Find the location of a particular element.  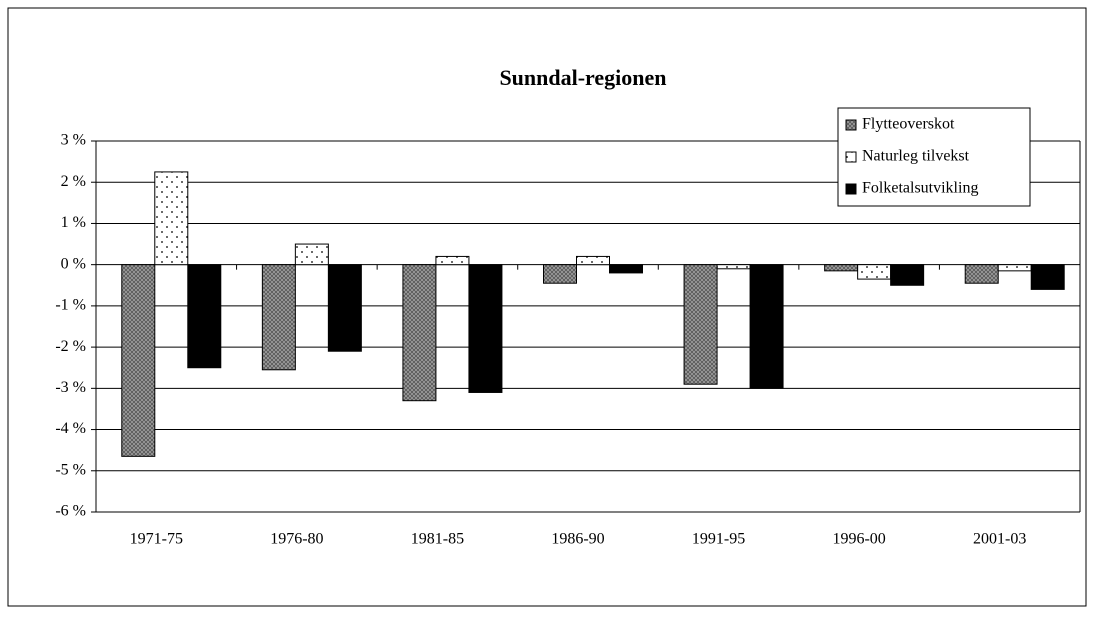

legend-label: Folketalsutvikling is located at coordinates (920, 188).